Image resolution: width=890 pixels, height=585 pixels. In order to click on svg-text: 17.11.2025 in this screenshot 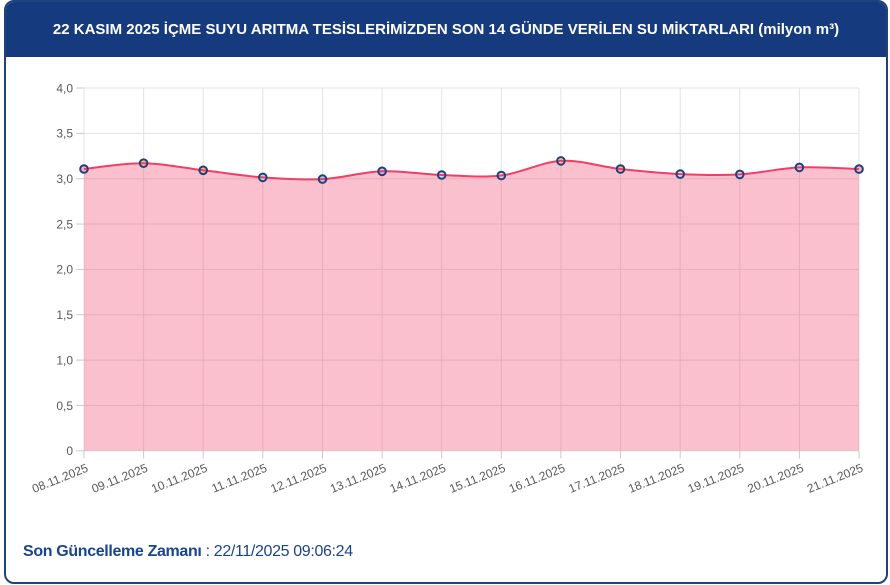, I will do `click(597, 478)`.